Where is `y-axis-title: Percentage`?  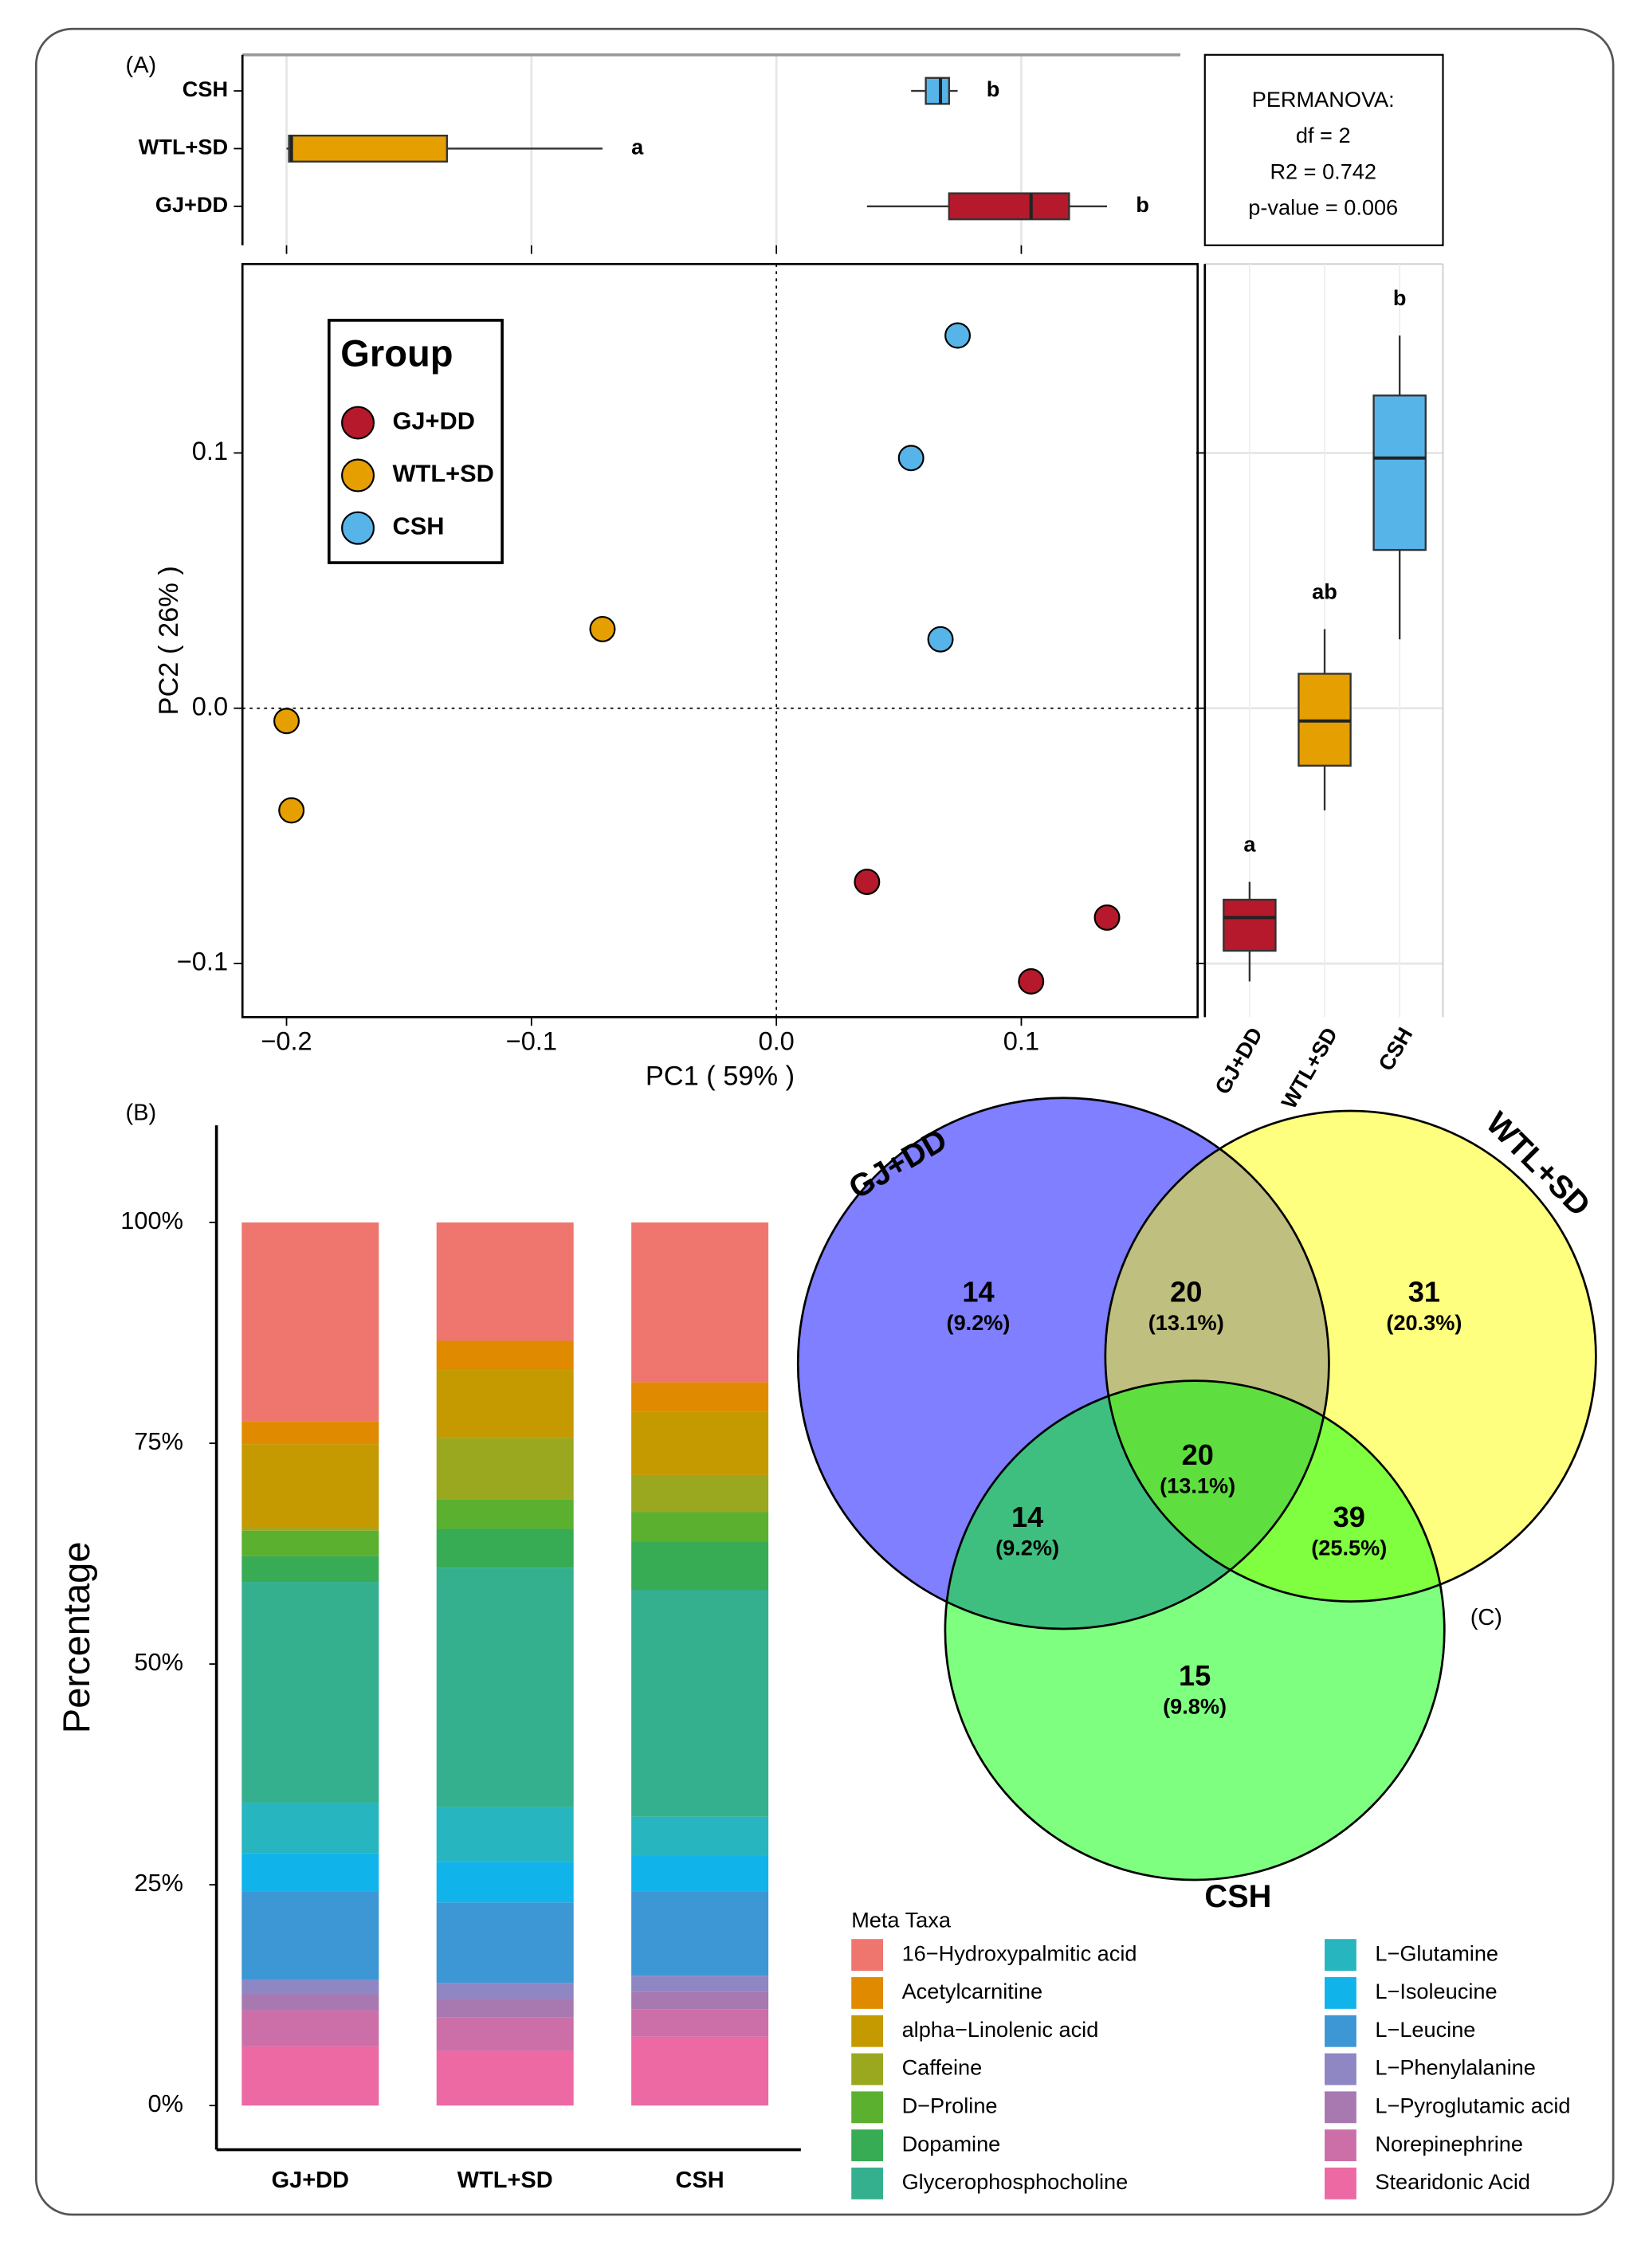 y-axis-title: Percentage is located at coordinates (76, 1637).